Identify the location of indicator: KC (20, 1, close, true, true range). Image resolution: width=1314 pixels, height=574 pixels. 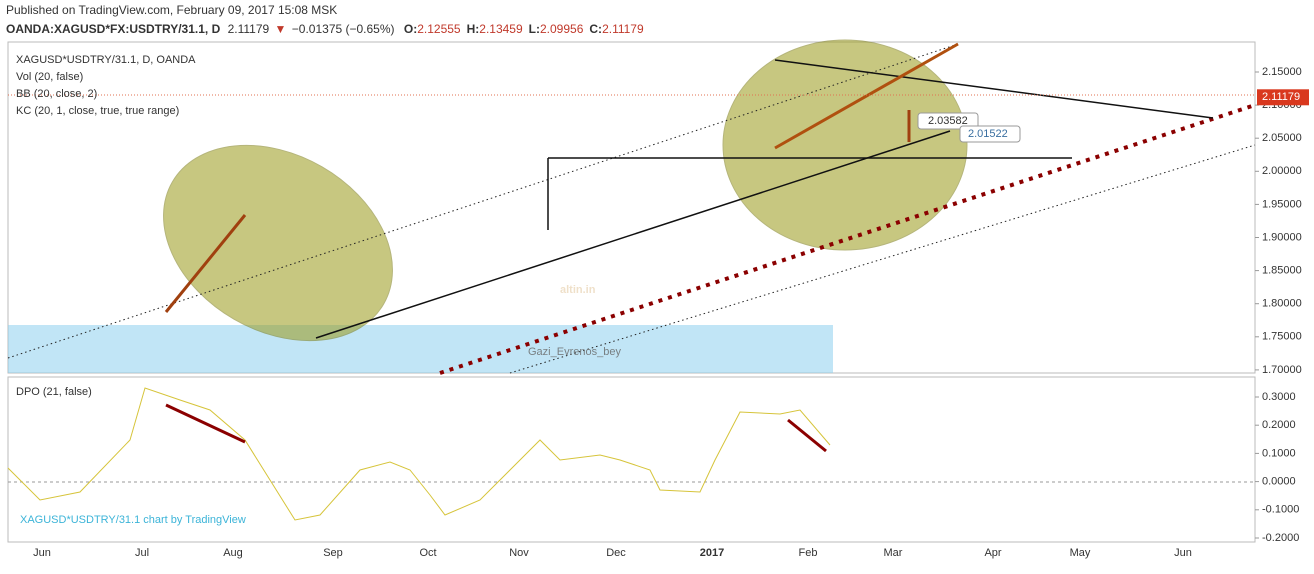
(97, 111).